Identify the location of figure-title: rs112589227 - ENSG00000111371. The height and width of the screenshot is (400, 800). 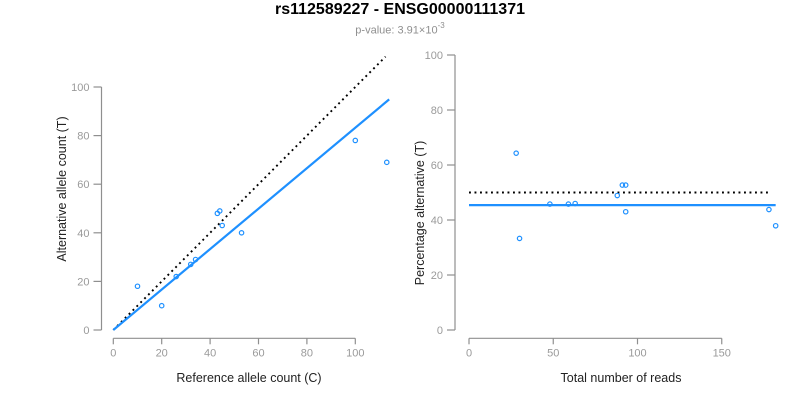
(399, 9).